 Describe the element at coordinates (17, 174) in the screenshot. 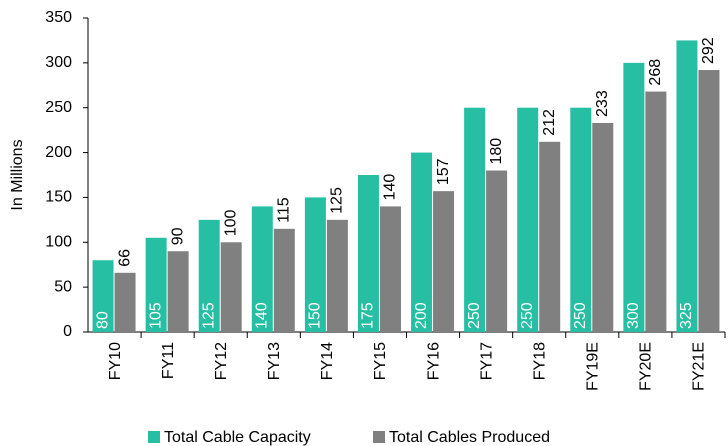

I see `y-axis-label: In Millions` at that location.